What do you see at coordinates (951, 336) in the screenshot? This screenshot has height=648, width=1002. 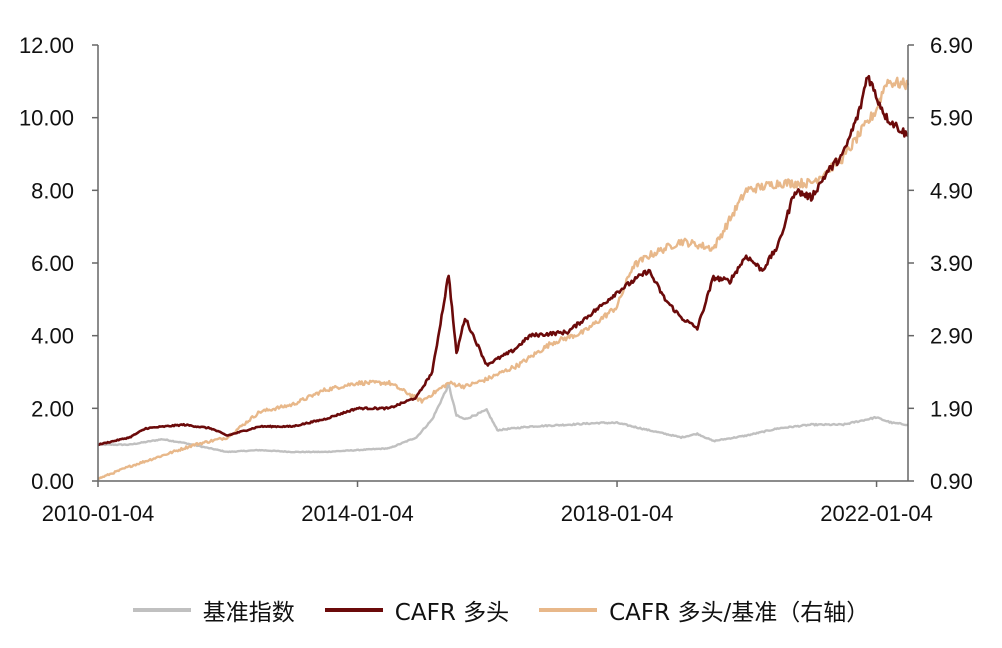 I see `right-tick-label: 2.90` at bounding box center [951, 336].